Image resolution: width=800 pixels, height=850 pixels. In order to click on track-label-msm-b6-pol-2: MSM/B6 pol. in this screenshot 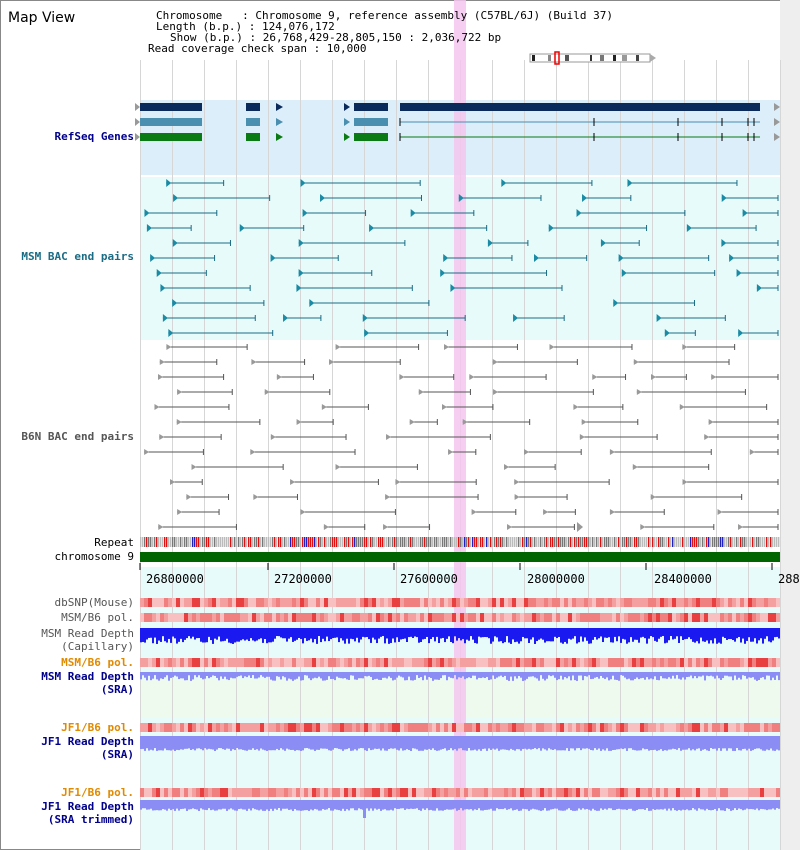, I will do `click(97, 662)`.